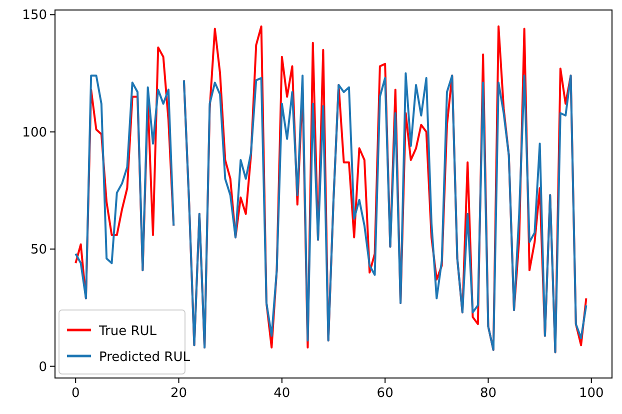  What do you see at coordinates (34, 16) in the screenshot?
I see `y-tick-label: 150` at bounding box center [34, 16].